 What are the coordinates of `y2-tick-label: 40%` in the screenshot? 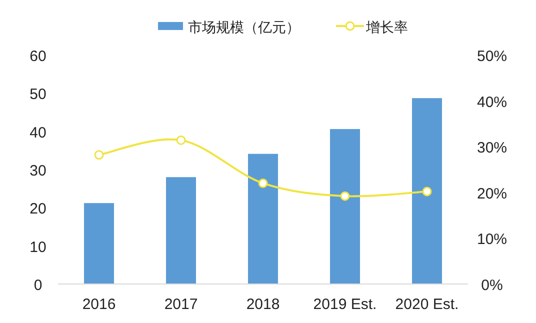 It's located at (492, 102).